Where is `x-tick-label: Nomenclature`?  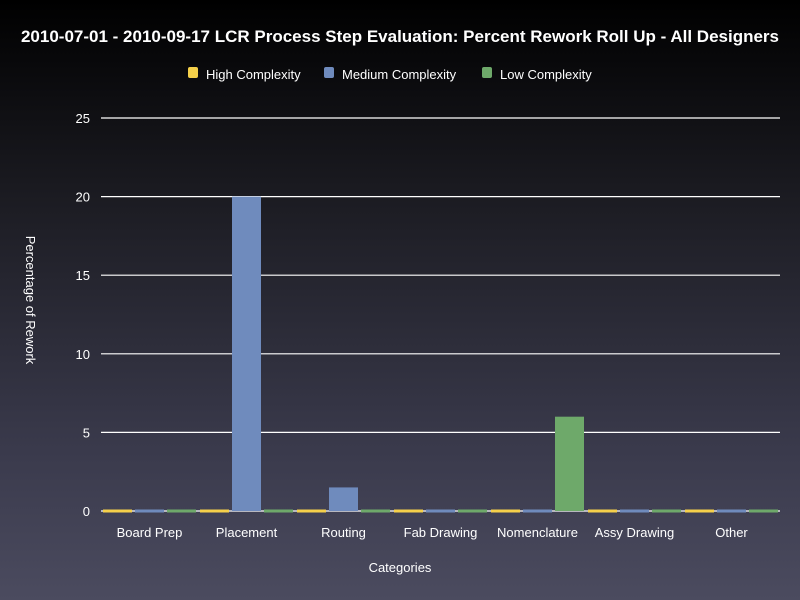
x-tick-label: Nomenclature is located at coordinates (537, 532).